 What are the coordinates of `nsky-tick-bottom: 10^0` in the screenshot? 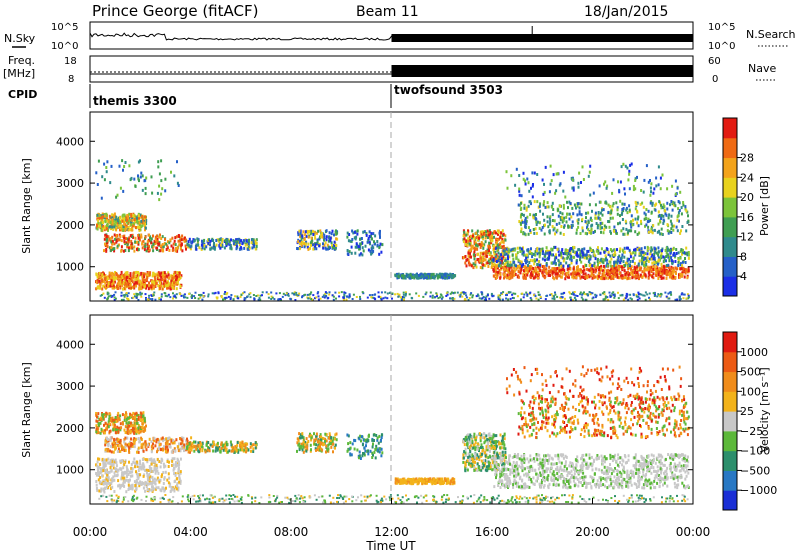 It's located at (64, 46).